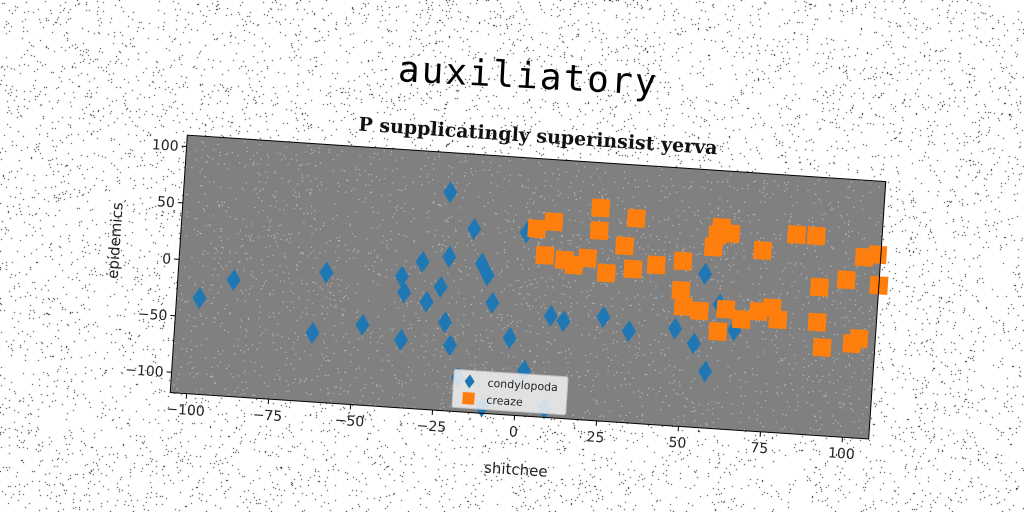  I want to click on series-creaze, so click(708, 278).